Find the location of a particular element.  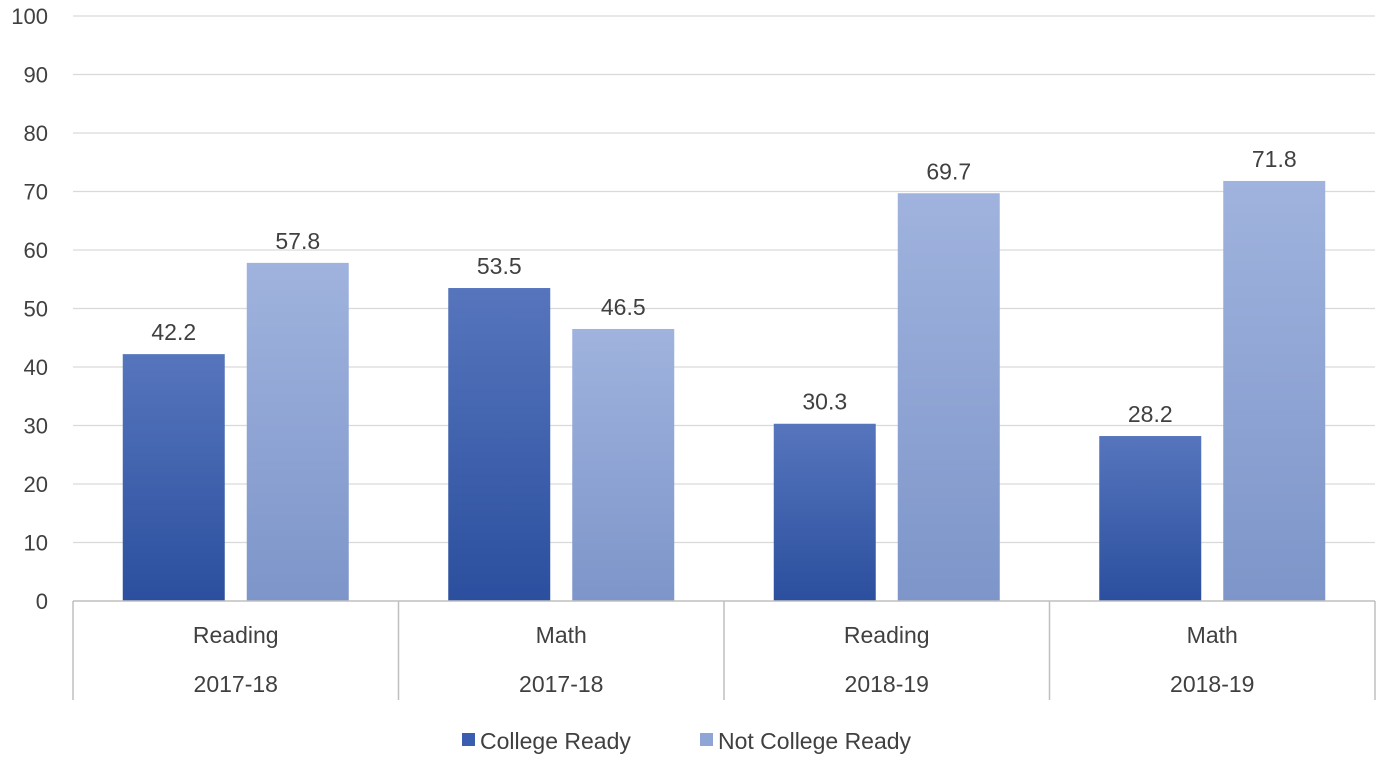

y-axis-ticks: 0 10 20 30 40 50 60 70 80 90 100 is located at coordinates (29, 309).